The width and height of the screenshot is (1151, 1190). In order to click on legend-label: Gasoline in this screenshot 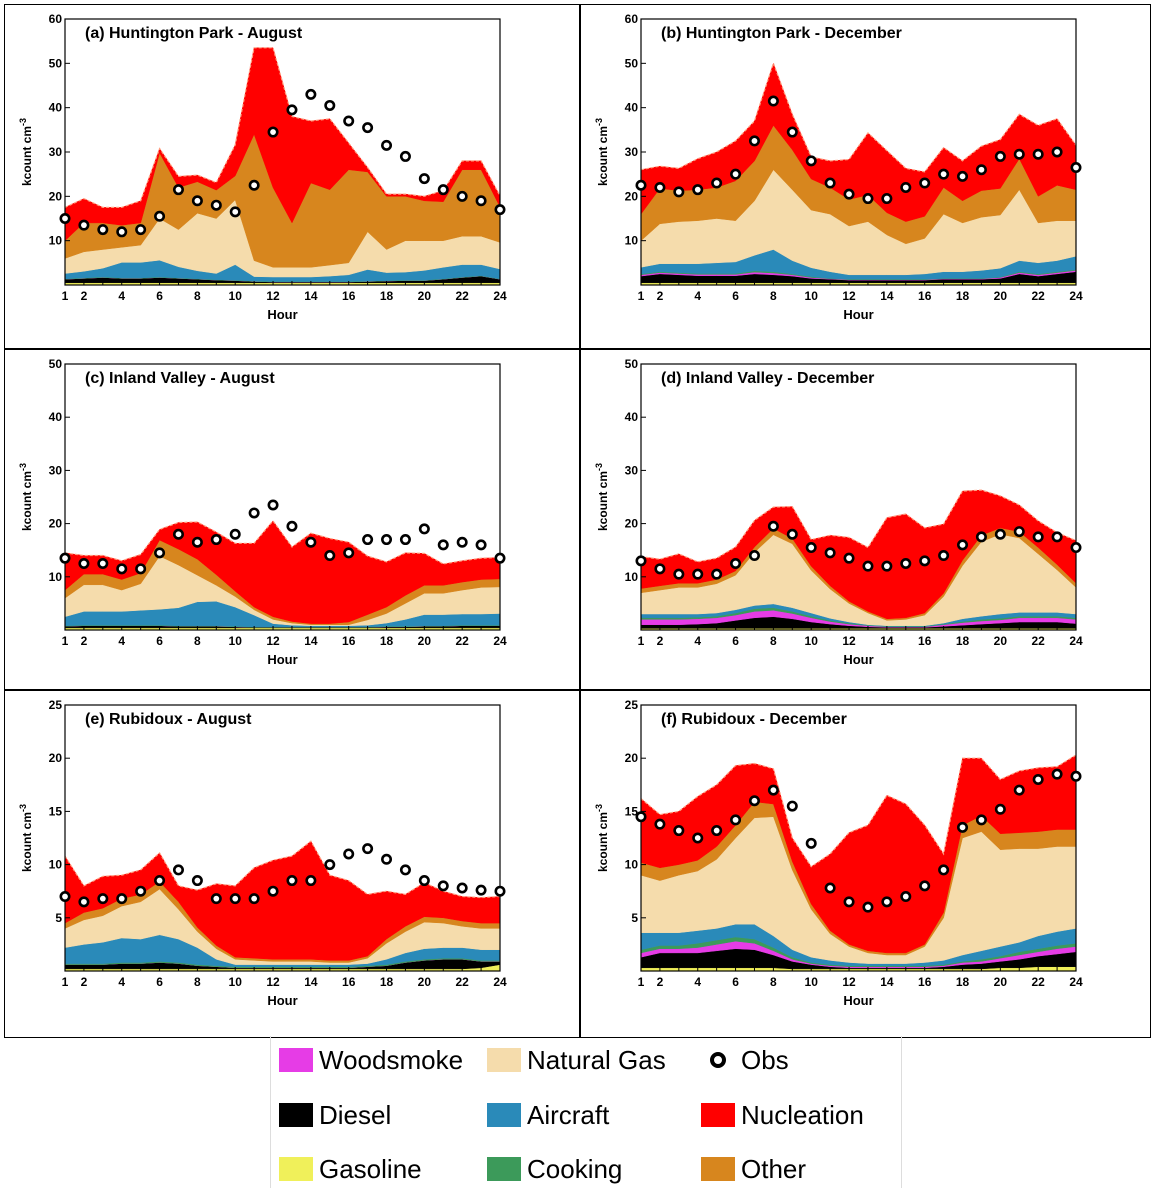, I will do `click(370, 1168)`.